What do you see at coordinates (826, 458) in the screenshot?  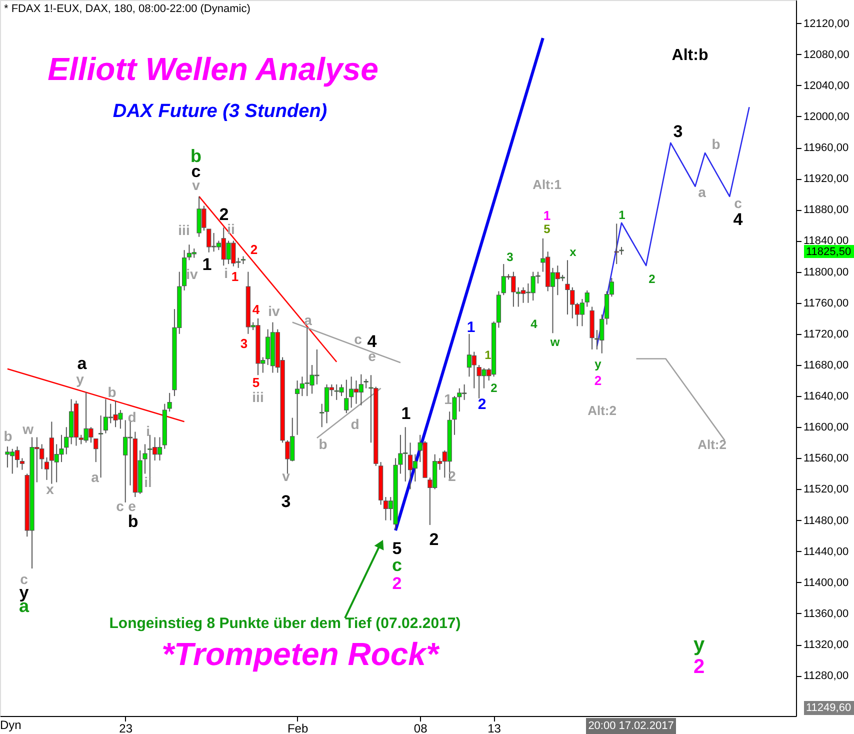 I see `y-tick-label: 11560,00` at bounding box center [826, 458].